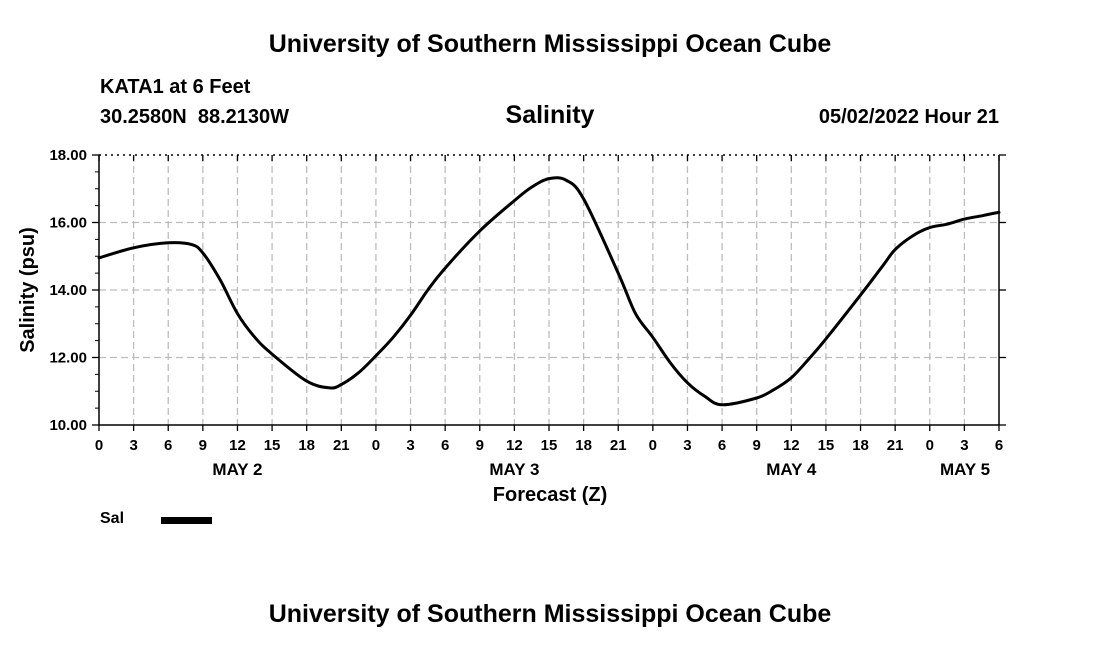 The height and width of the screenshot is (650, 1100). I want to click on y-tick-label-4: 18.00, so click(68, 155).